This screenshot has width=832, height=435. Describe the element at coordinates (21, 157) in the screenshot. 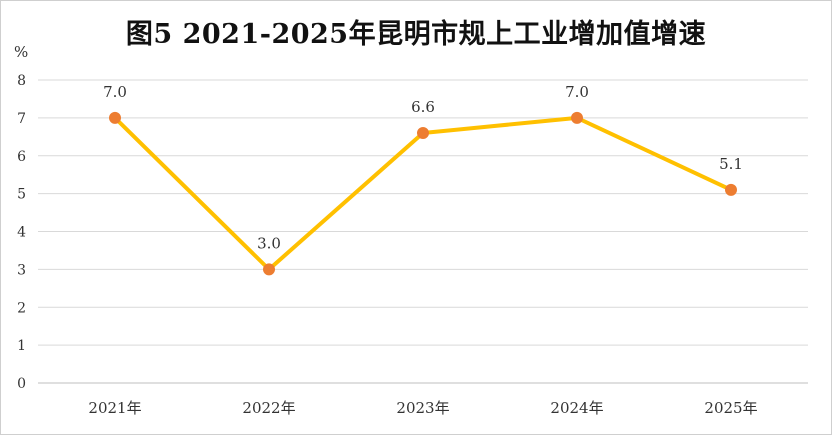

I see `y-tick-label: 6` at that location.